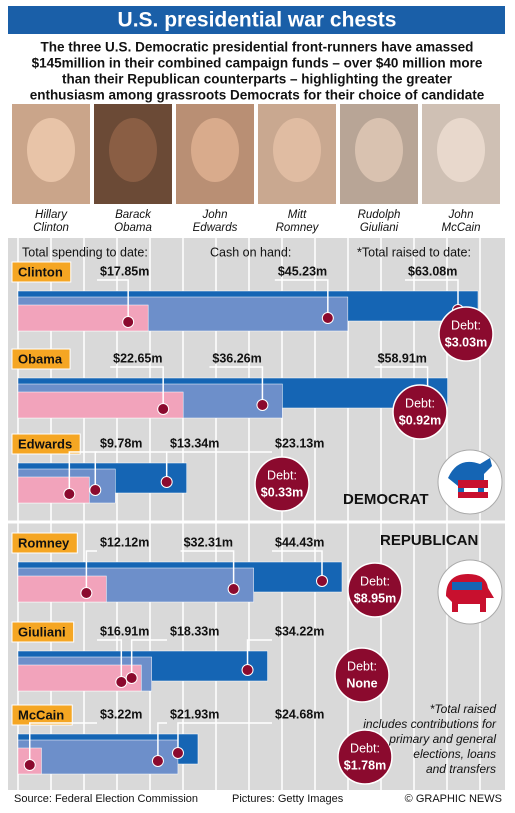 The height and width of the screenshot is (813, 515). I want to click on debt-value: None, so click(361, 683).